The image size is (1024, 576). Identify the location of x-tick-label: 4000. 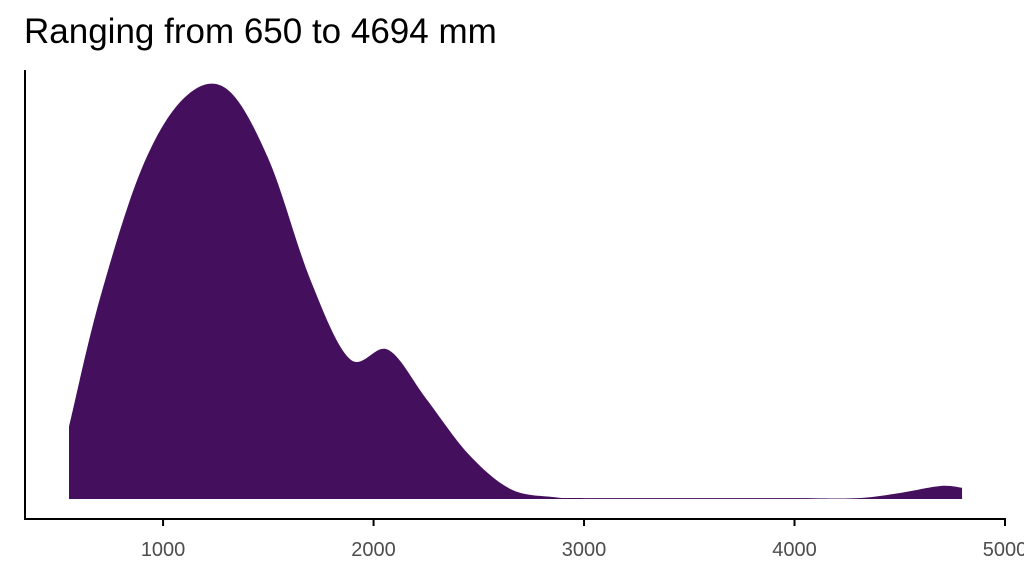
(794, 550).